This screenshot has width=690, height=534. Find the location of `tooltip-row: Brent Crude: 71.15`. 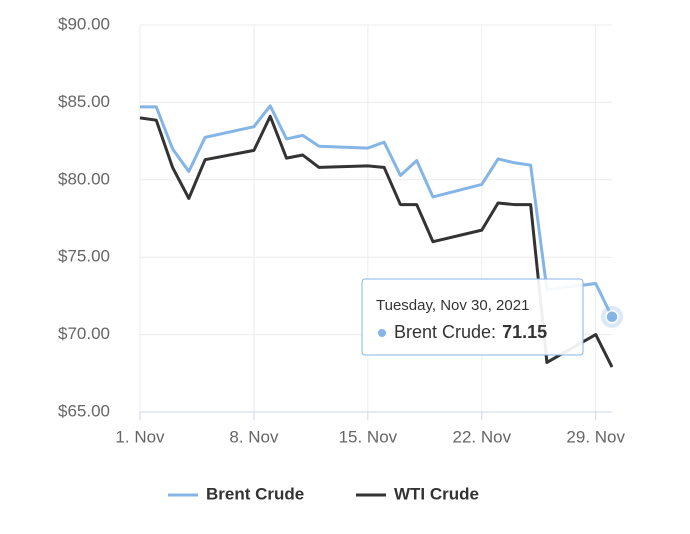

tooltip-row: Brent Crude: 71.15 is located at coordinates (470, 332).